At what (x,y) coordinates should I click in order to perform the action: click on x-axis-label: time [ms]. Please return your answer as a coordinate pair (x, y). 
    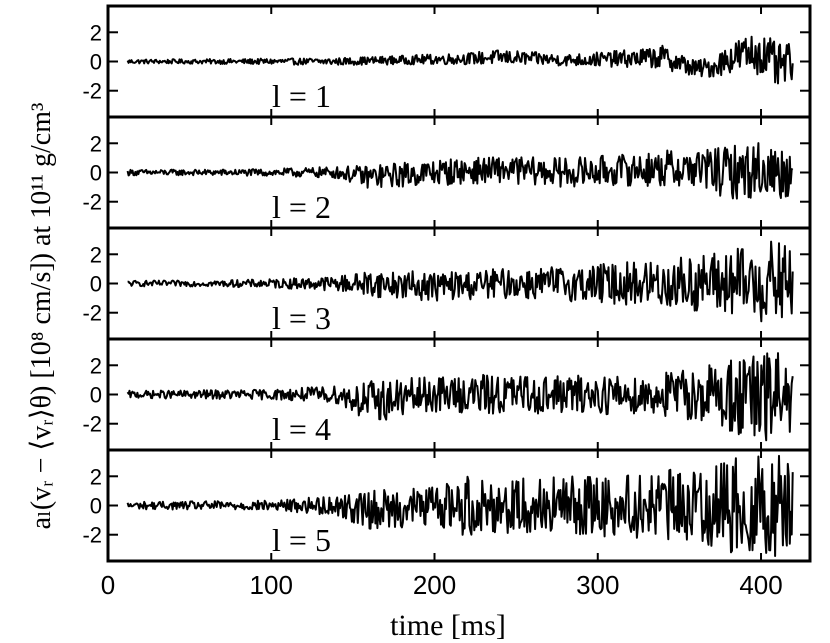
    Looking at the image, I should click on (448, 625).